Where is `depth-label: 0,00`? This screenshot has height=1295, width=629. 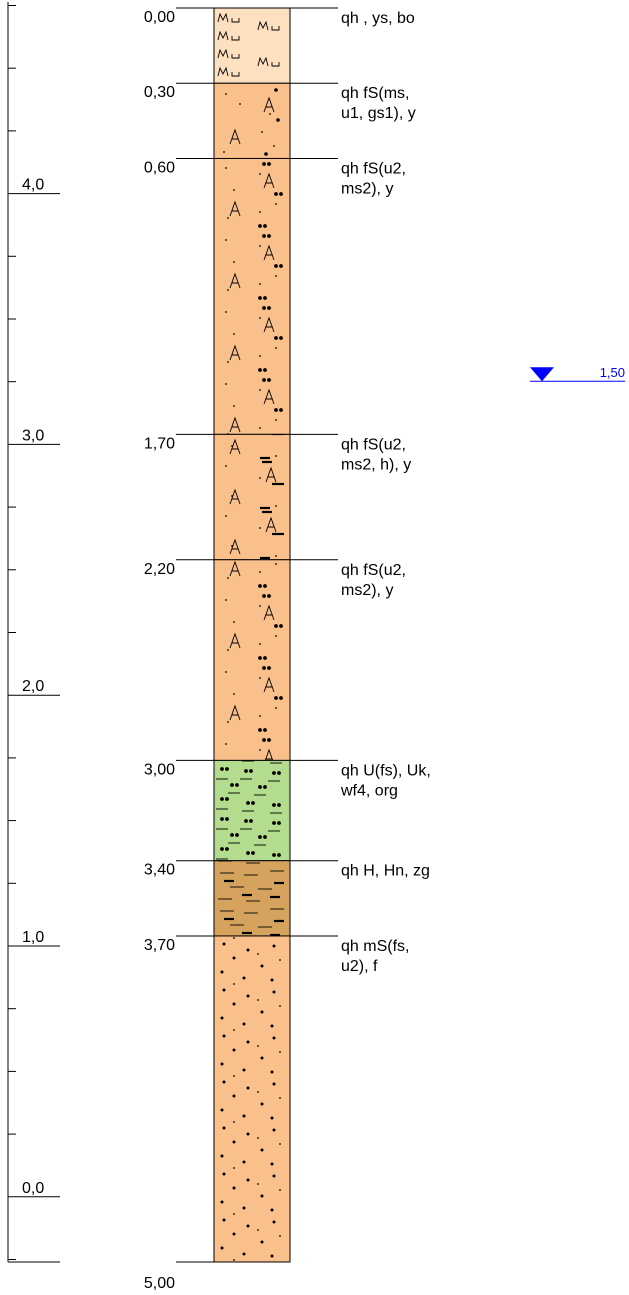 depth-label: 0,00 is located at coordinates (159, 17).